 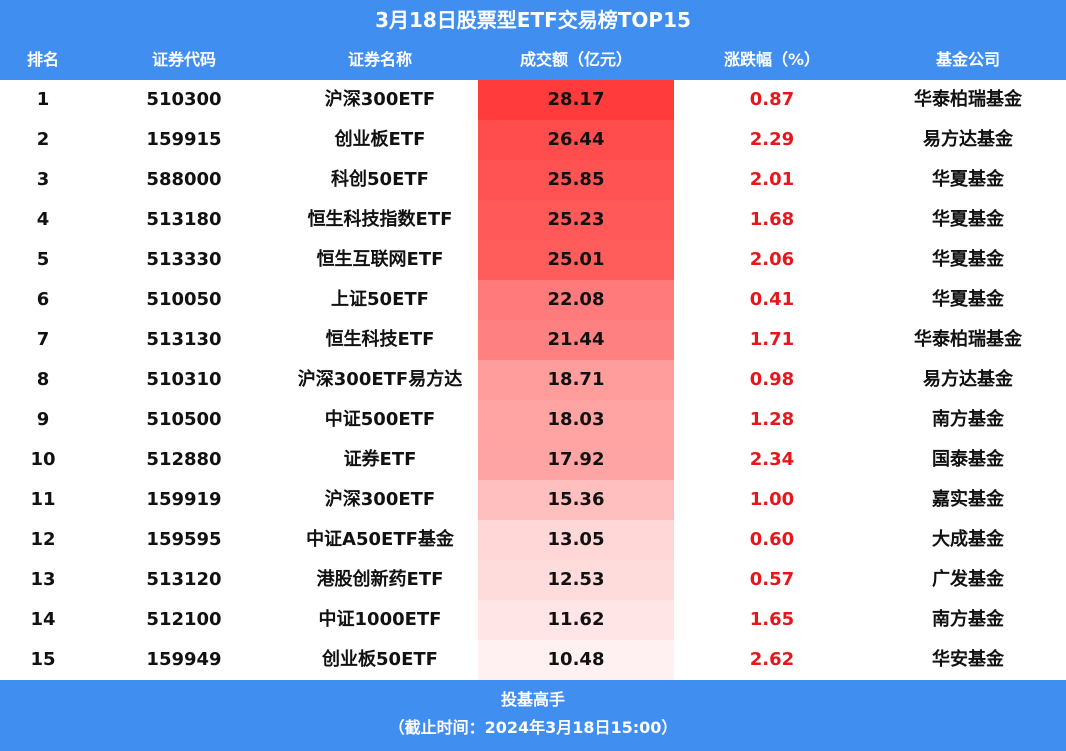 I want to click on volume-cell: 26.44, so click(x=576, y=140).